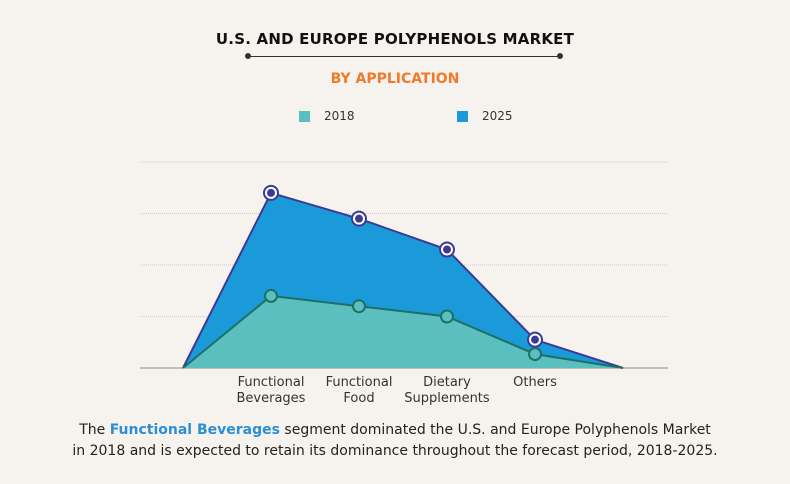  What do you see at coordinates (395, 39) in the screenshot?
I see `chart-title: U.S. AND EUROPE POLYPHENOLS MARKET` at bounding box center [395, 39].